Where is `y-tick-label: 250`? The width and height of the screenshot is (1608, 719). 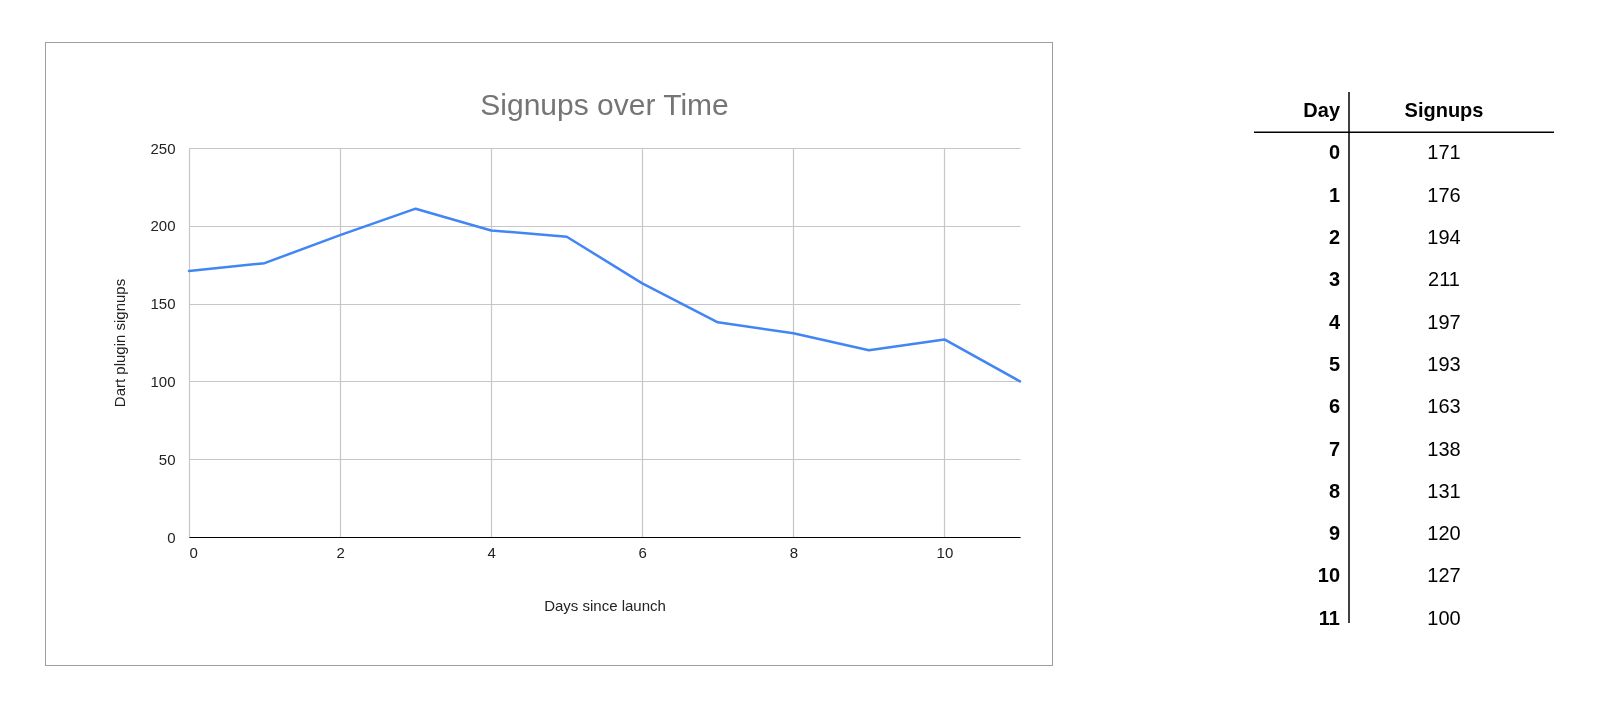
y-tick-label: 250 is located at coordinates (163, 148).